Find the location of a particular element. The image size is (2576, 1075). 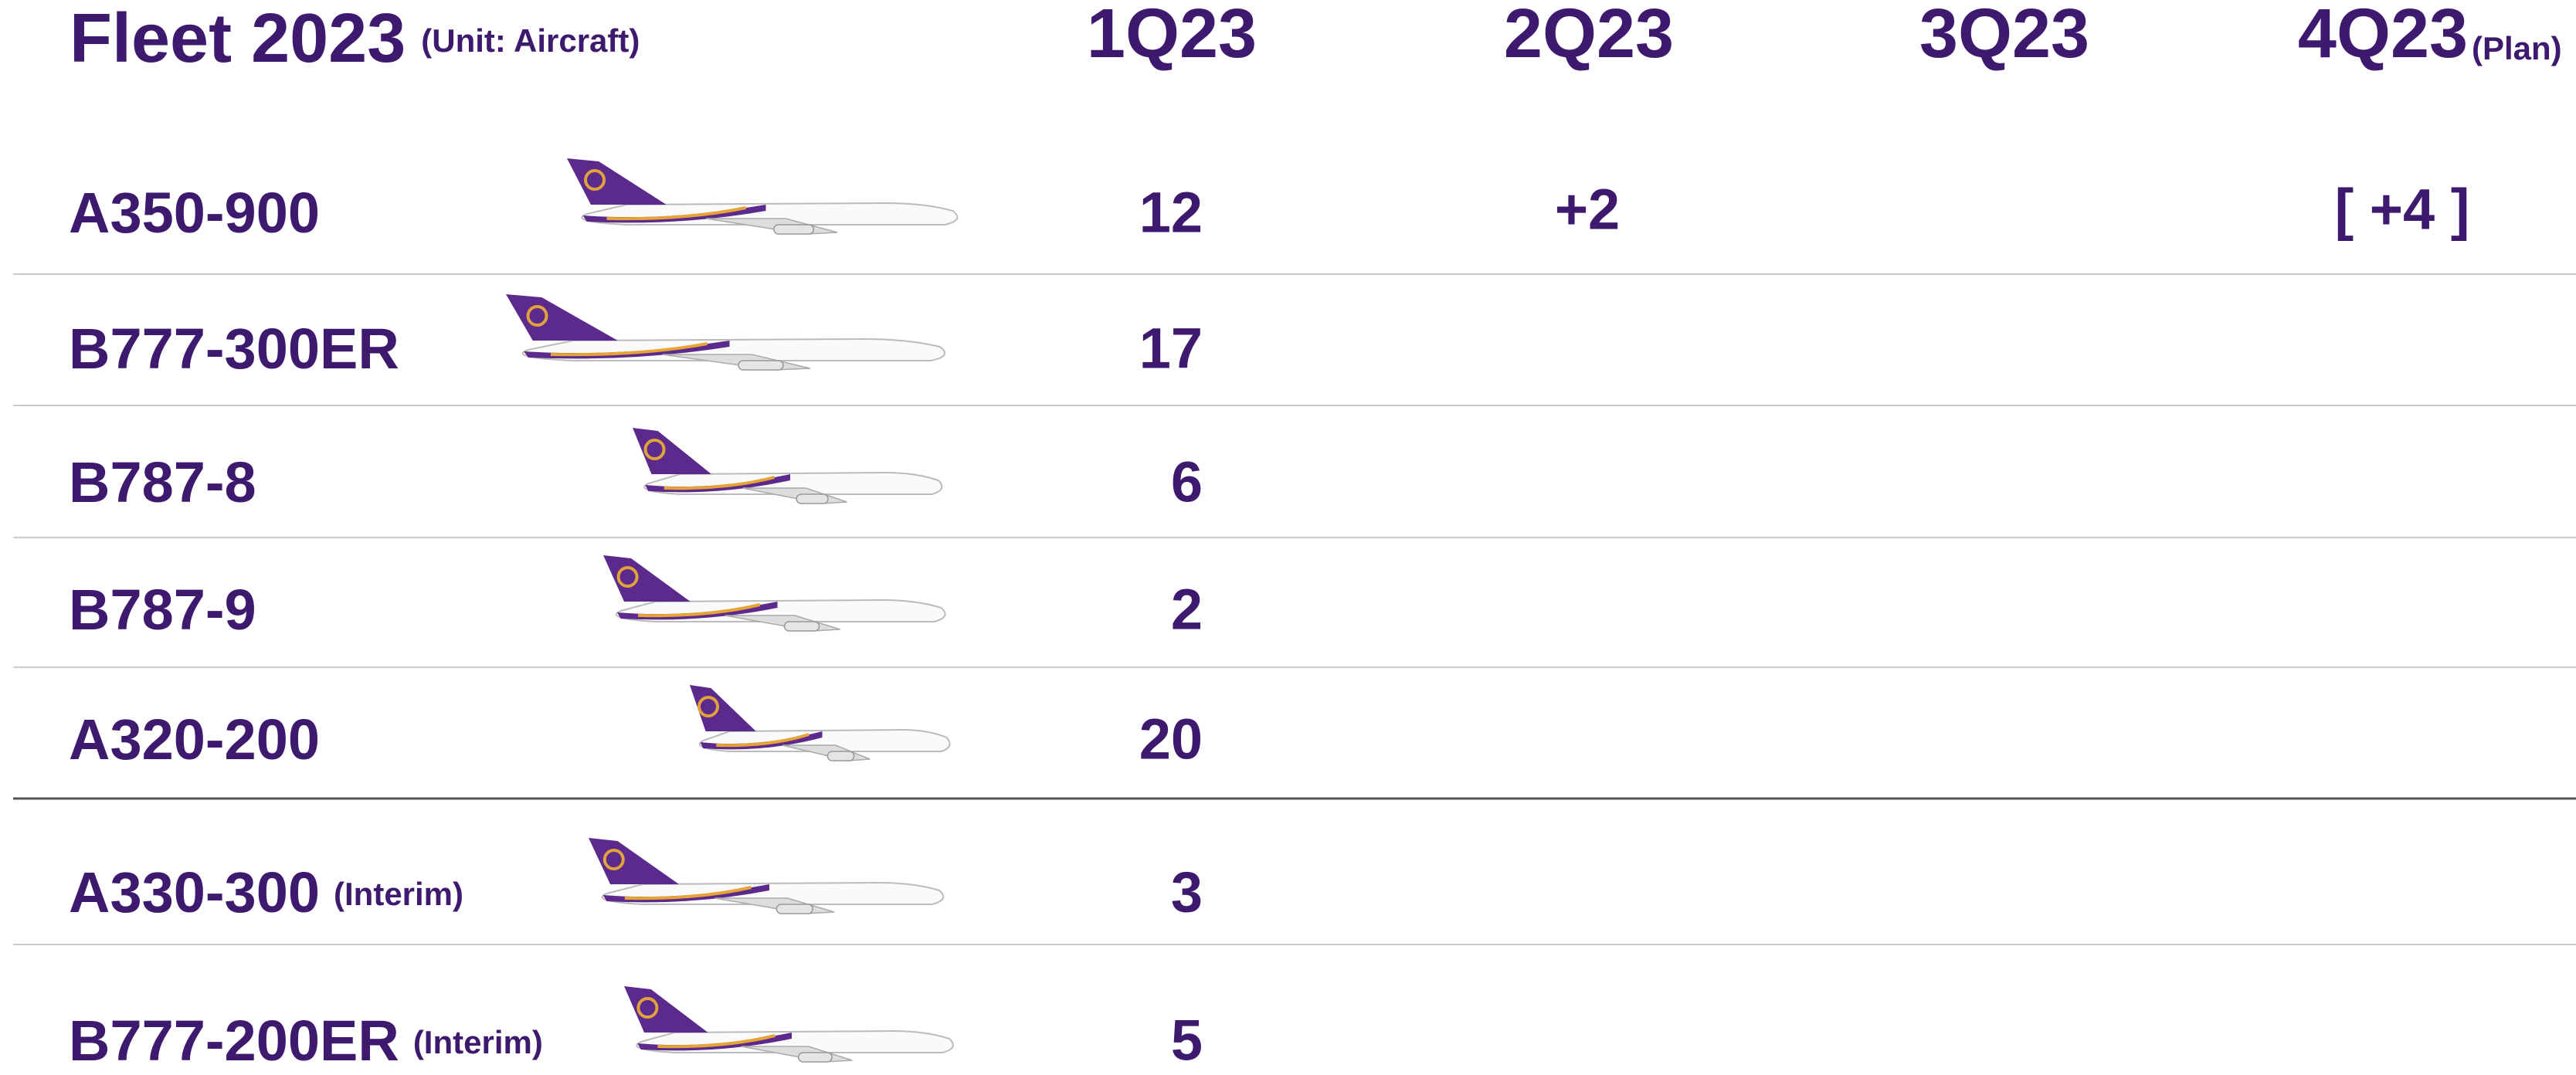

aircraft-model: A350-900 is located at coordinates (194, 213).